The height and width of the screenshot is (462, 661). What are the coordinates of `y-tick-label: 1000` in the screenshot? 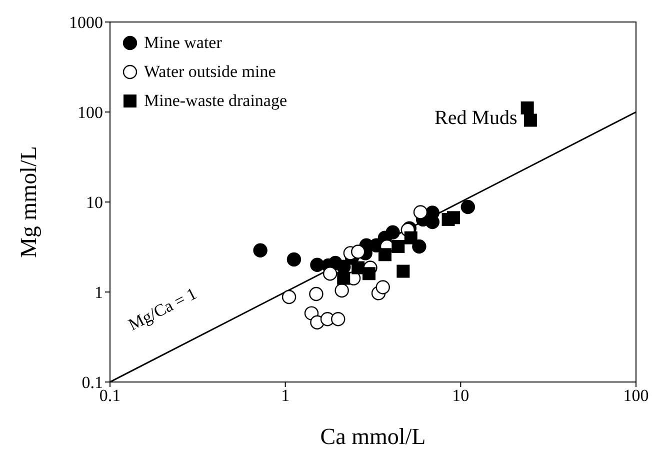 It's located at (86, 22).